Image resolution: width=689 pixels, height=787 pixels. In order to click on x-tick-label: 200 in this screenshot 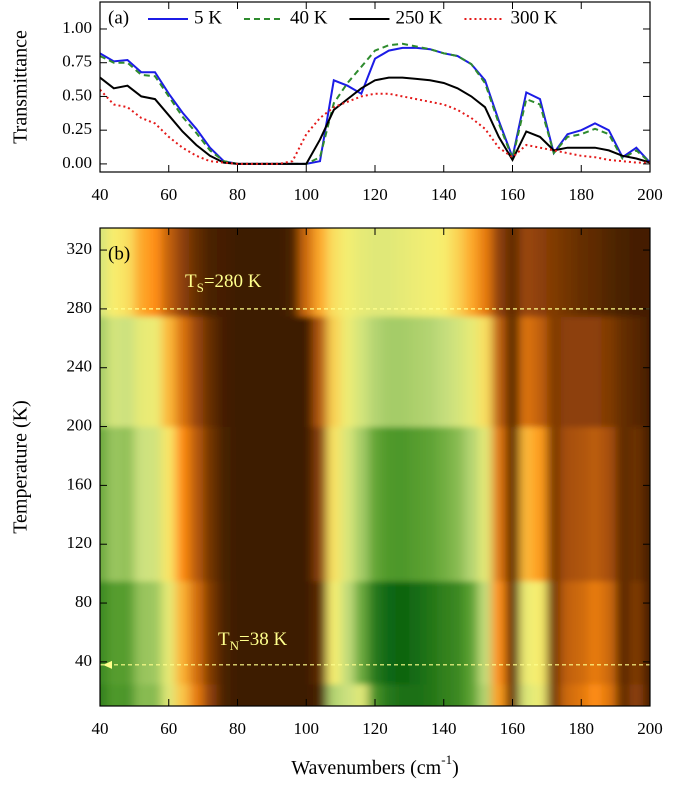, I will do `click(650, 194)`.